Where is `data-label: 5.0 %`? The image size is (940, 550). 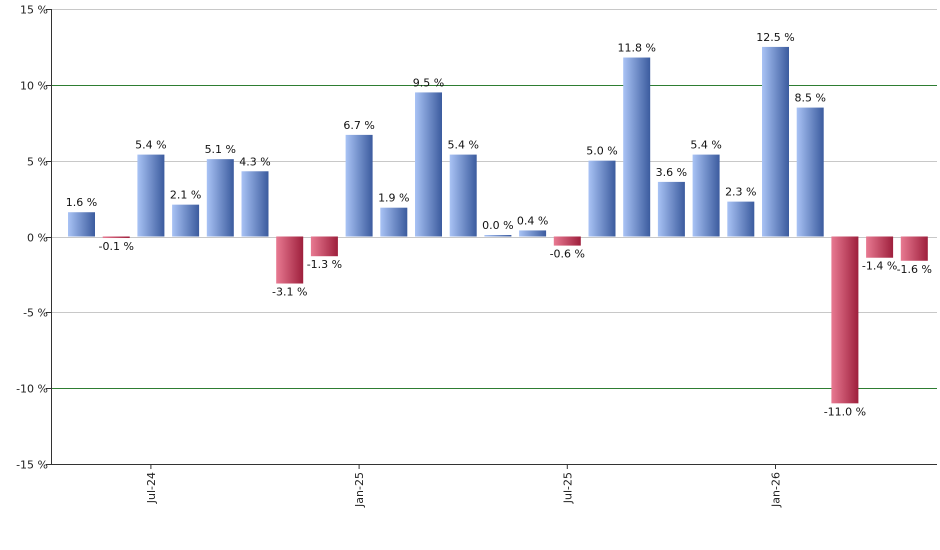 data-label: 5.0 % is located at coordinates (601, 151).